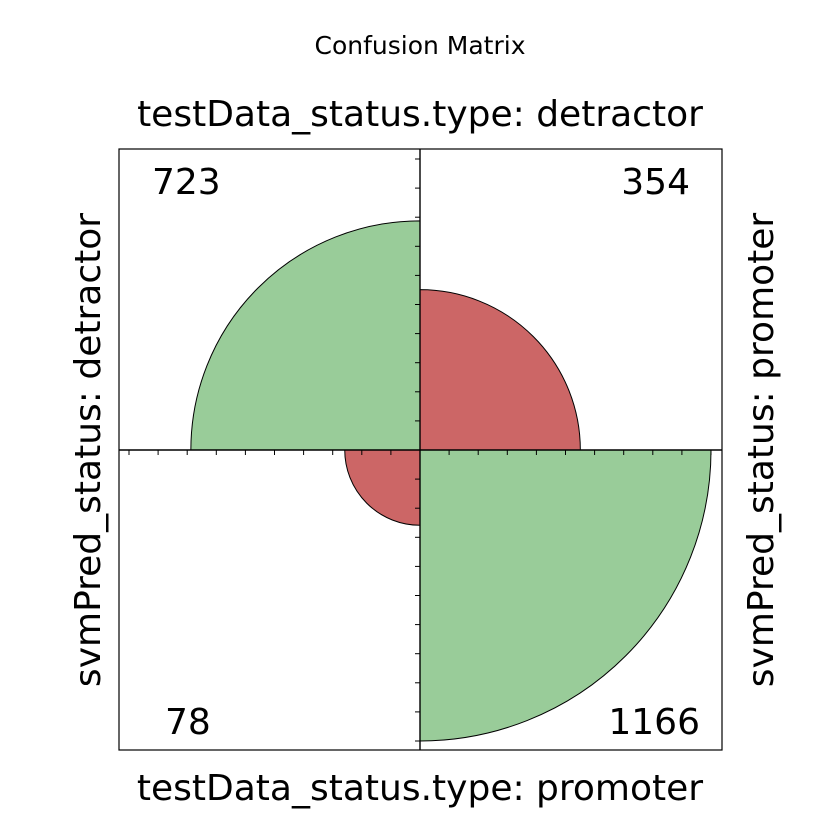 The height and width of the screenshot is (840, 840). Describe the element at coordinates (500, 370) in the screenshot. I see `wedge-top-right` at that location.